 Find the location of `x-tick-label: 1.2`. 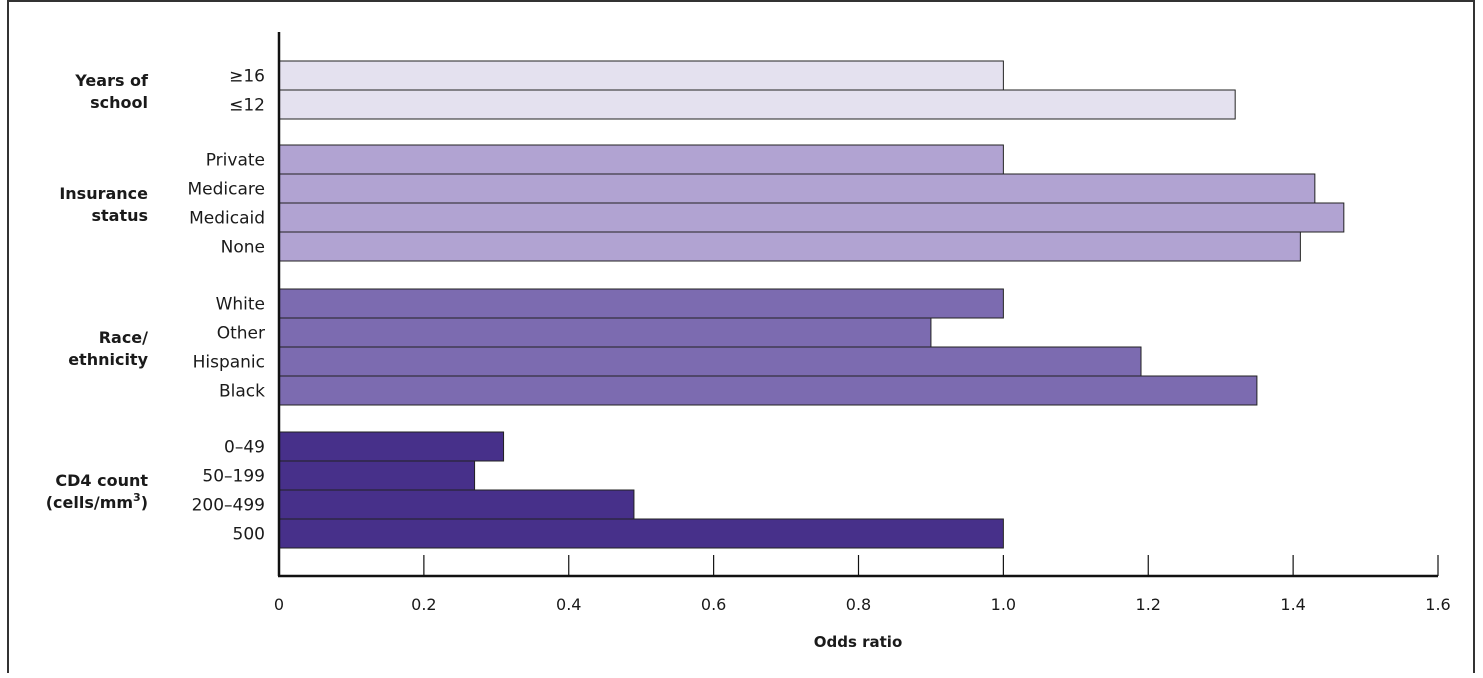

x-tick-label: 1.2 is located at coordinates (1148, 604).